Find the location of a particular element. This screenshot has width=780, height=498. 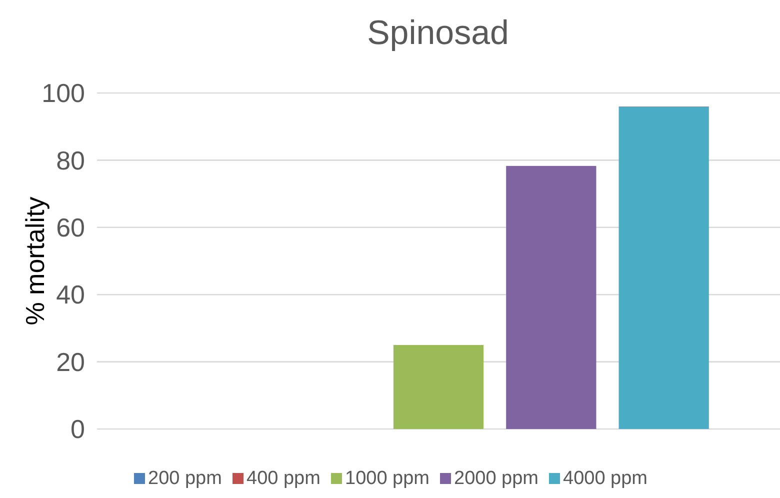

y-axis-title: % mortality is located at coordinates (35, 261).